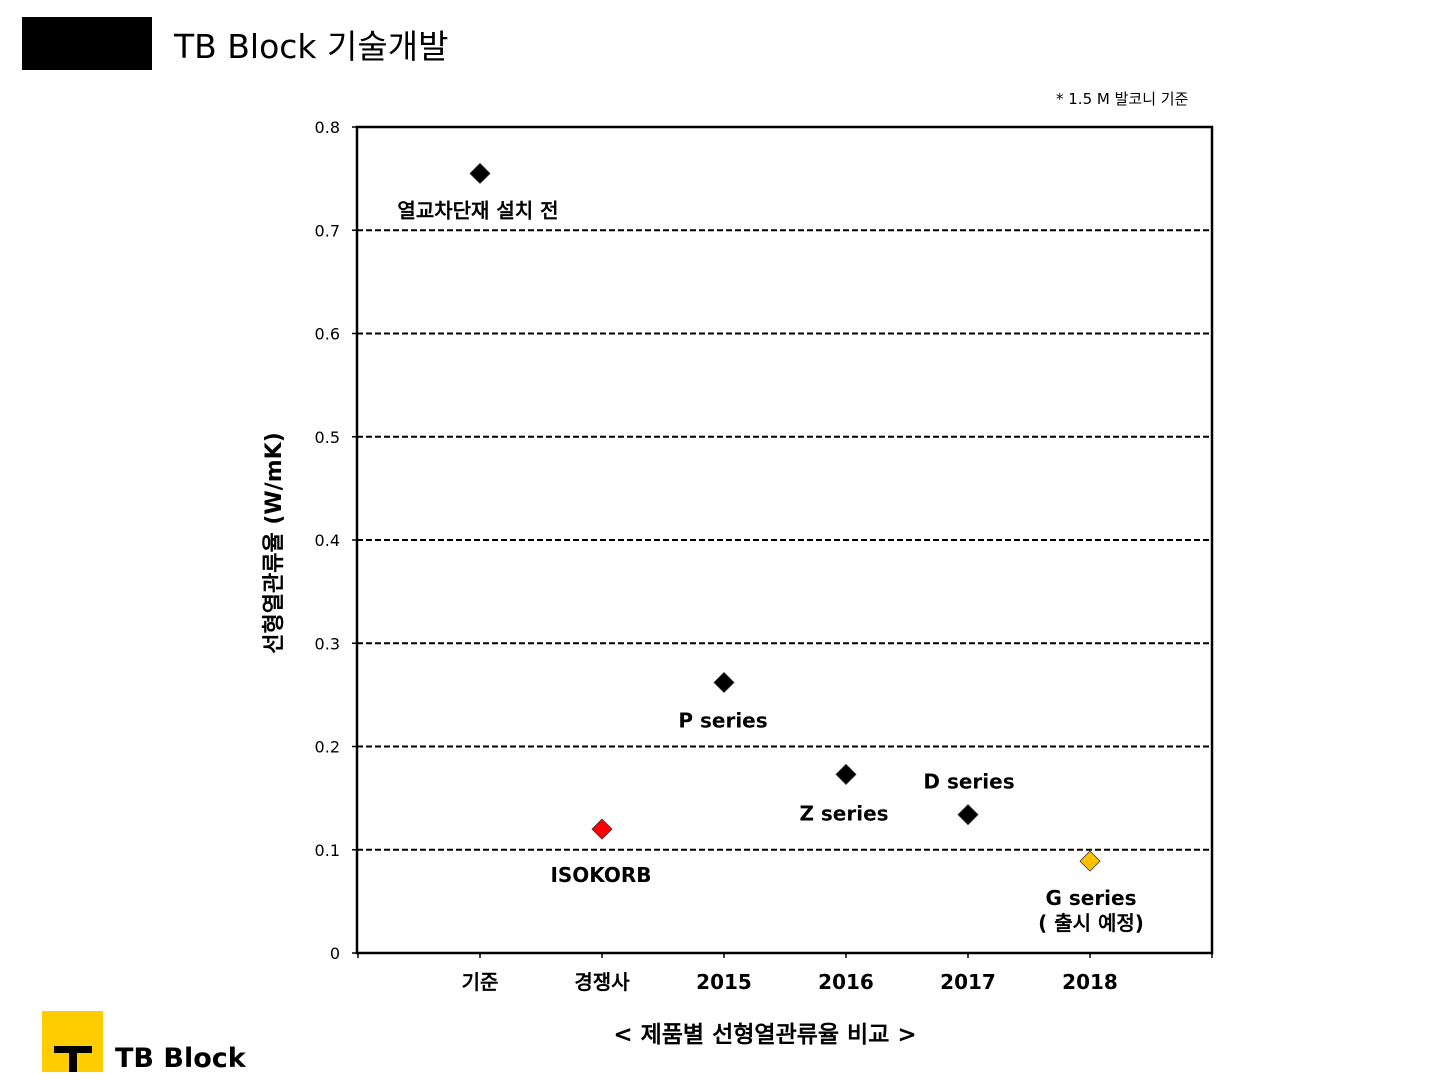 This screenshot has width=1443, height=1092. Describe the element at coordinates (87, 43) in the screenshot. I see `header-black-block` at that location.